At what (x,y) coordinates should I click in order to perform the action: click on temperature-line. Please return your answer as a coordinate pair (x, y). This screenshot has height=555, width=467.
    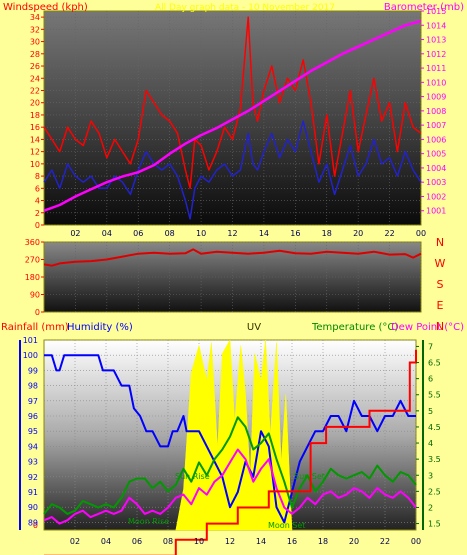
    Looking at the image, I should click on (230, 465).